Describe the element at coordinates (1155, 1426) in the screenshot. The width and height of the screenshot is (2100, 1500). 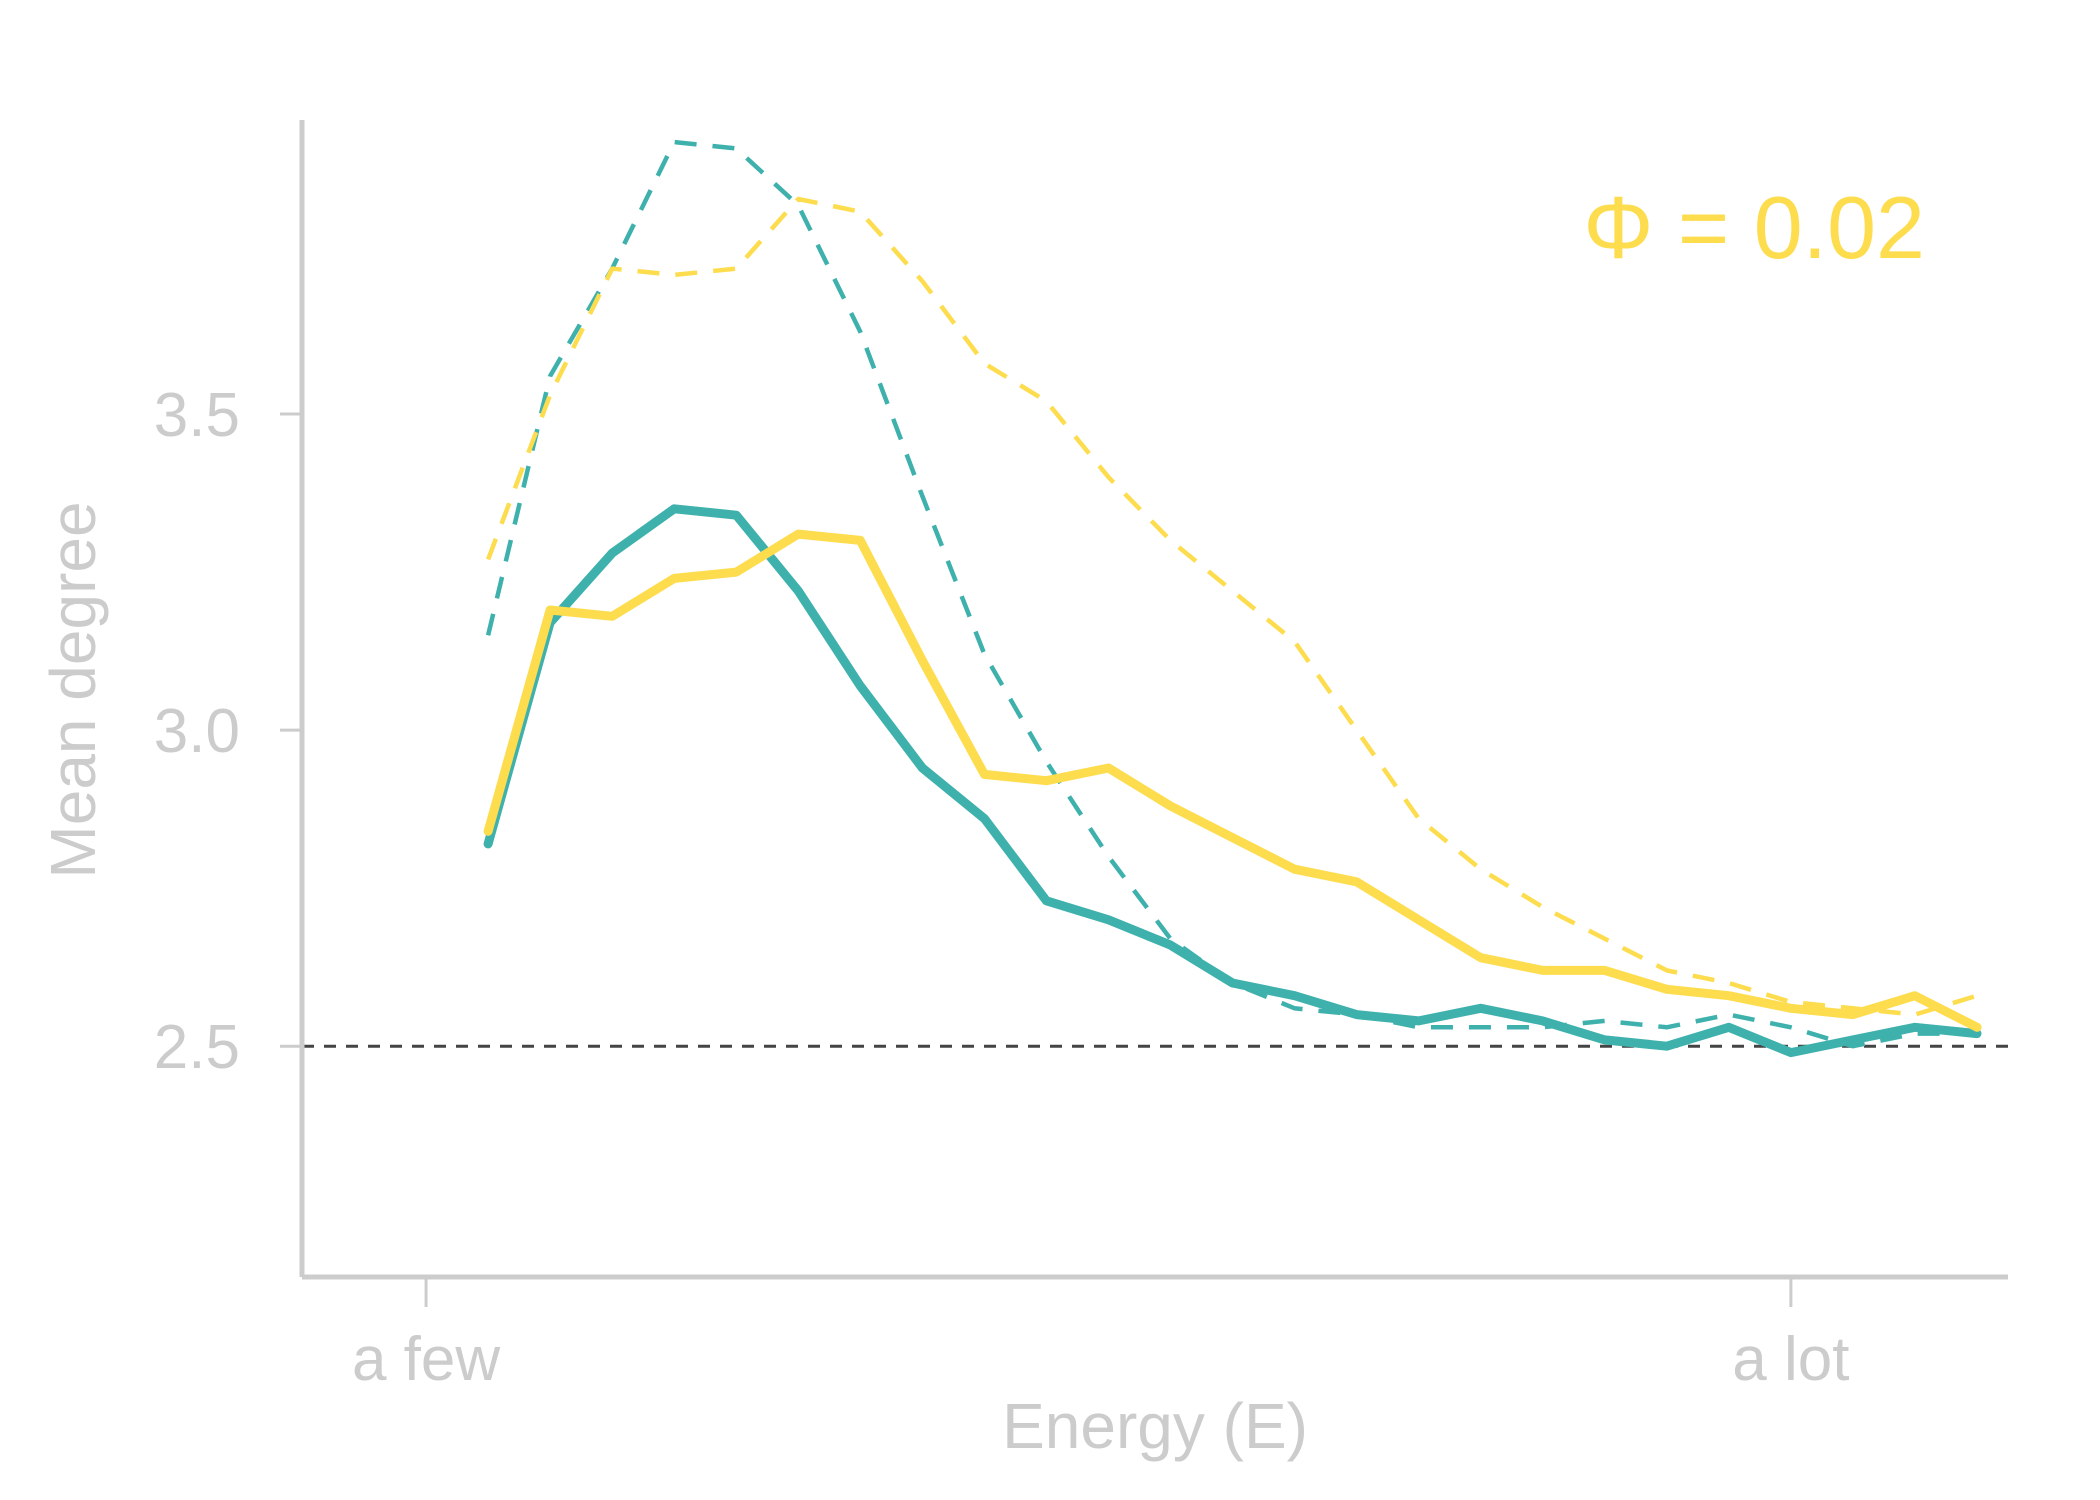
I see `x-axis-title: Energy (E)` at that location.